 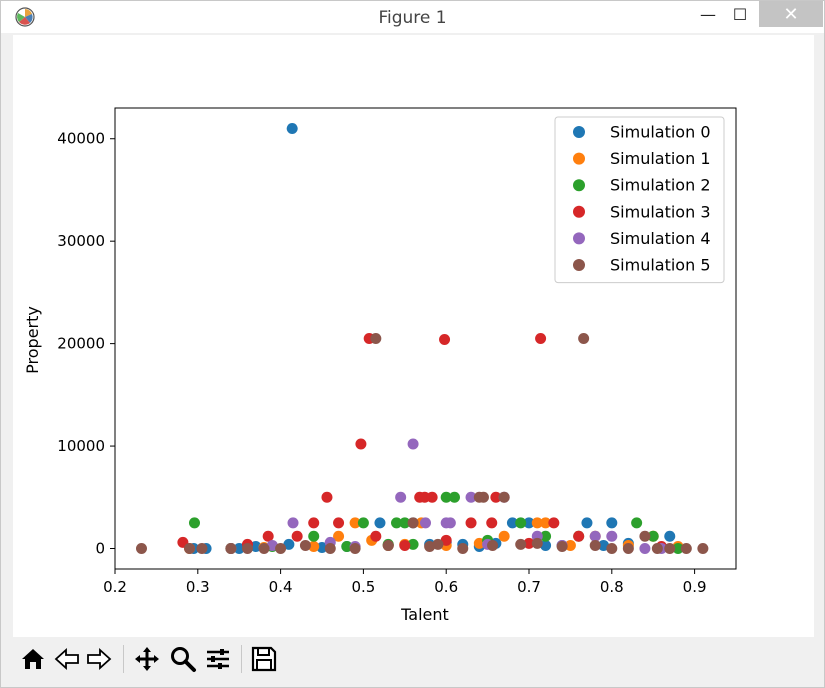 What do you see at coordinates (115, 587) in the screenshot?
I see `x-tick-label: 0.2` at bounding box center [115, 587].